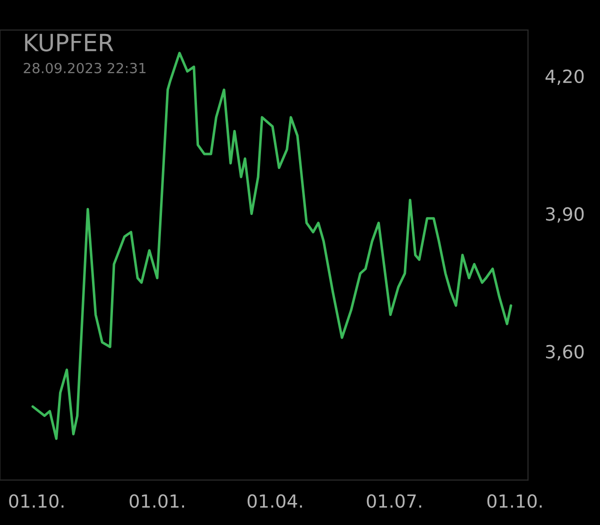  Describe the element at coordinates (565, 215) in the screenshot. I see `y-tick-label: 3,90` at that location.